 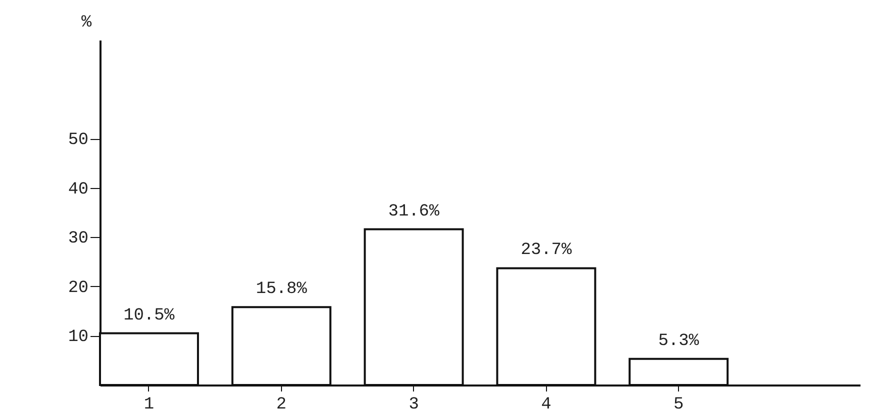 What do you see at coordinates (679, 404) in the screenshot?
I see `x-tick-label: 5` at bounding box center [679, 404].